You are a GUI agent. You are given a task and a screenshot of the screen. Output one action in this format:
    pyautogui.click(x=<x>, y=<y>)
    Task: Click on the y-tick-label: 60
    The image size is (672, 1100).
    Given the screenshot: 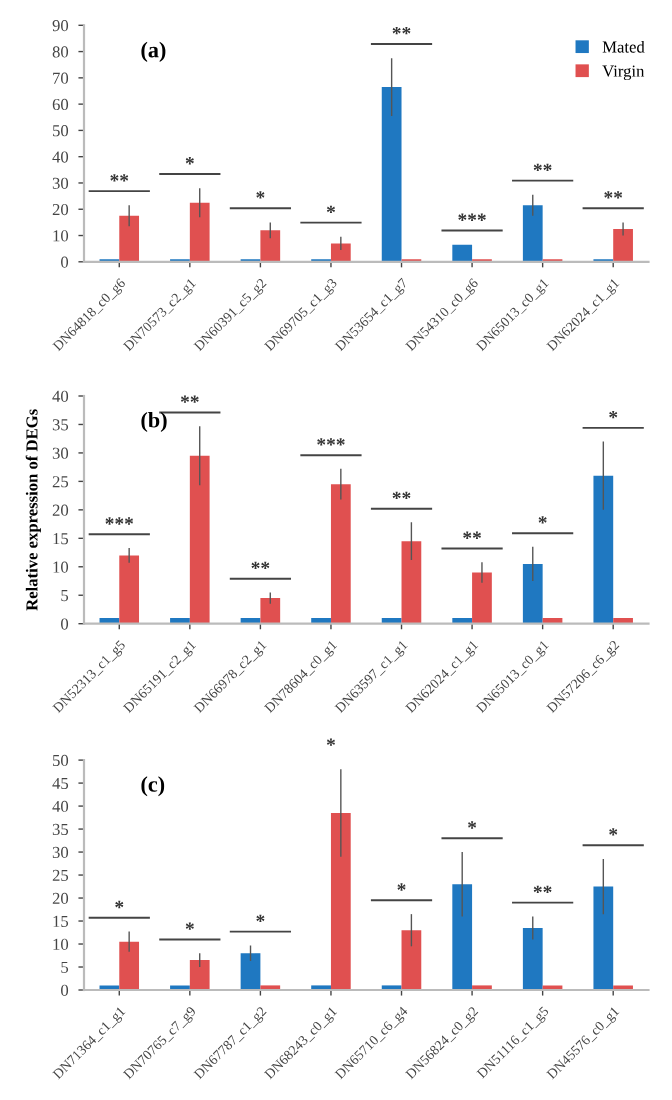 What is the action you would take?
    pyautogui.click(x=60, y=104)
    